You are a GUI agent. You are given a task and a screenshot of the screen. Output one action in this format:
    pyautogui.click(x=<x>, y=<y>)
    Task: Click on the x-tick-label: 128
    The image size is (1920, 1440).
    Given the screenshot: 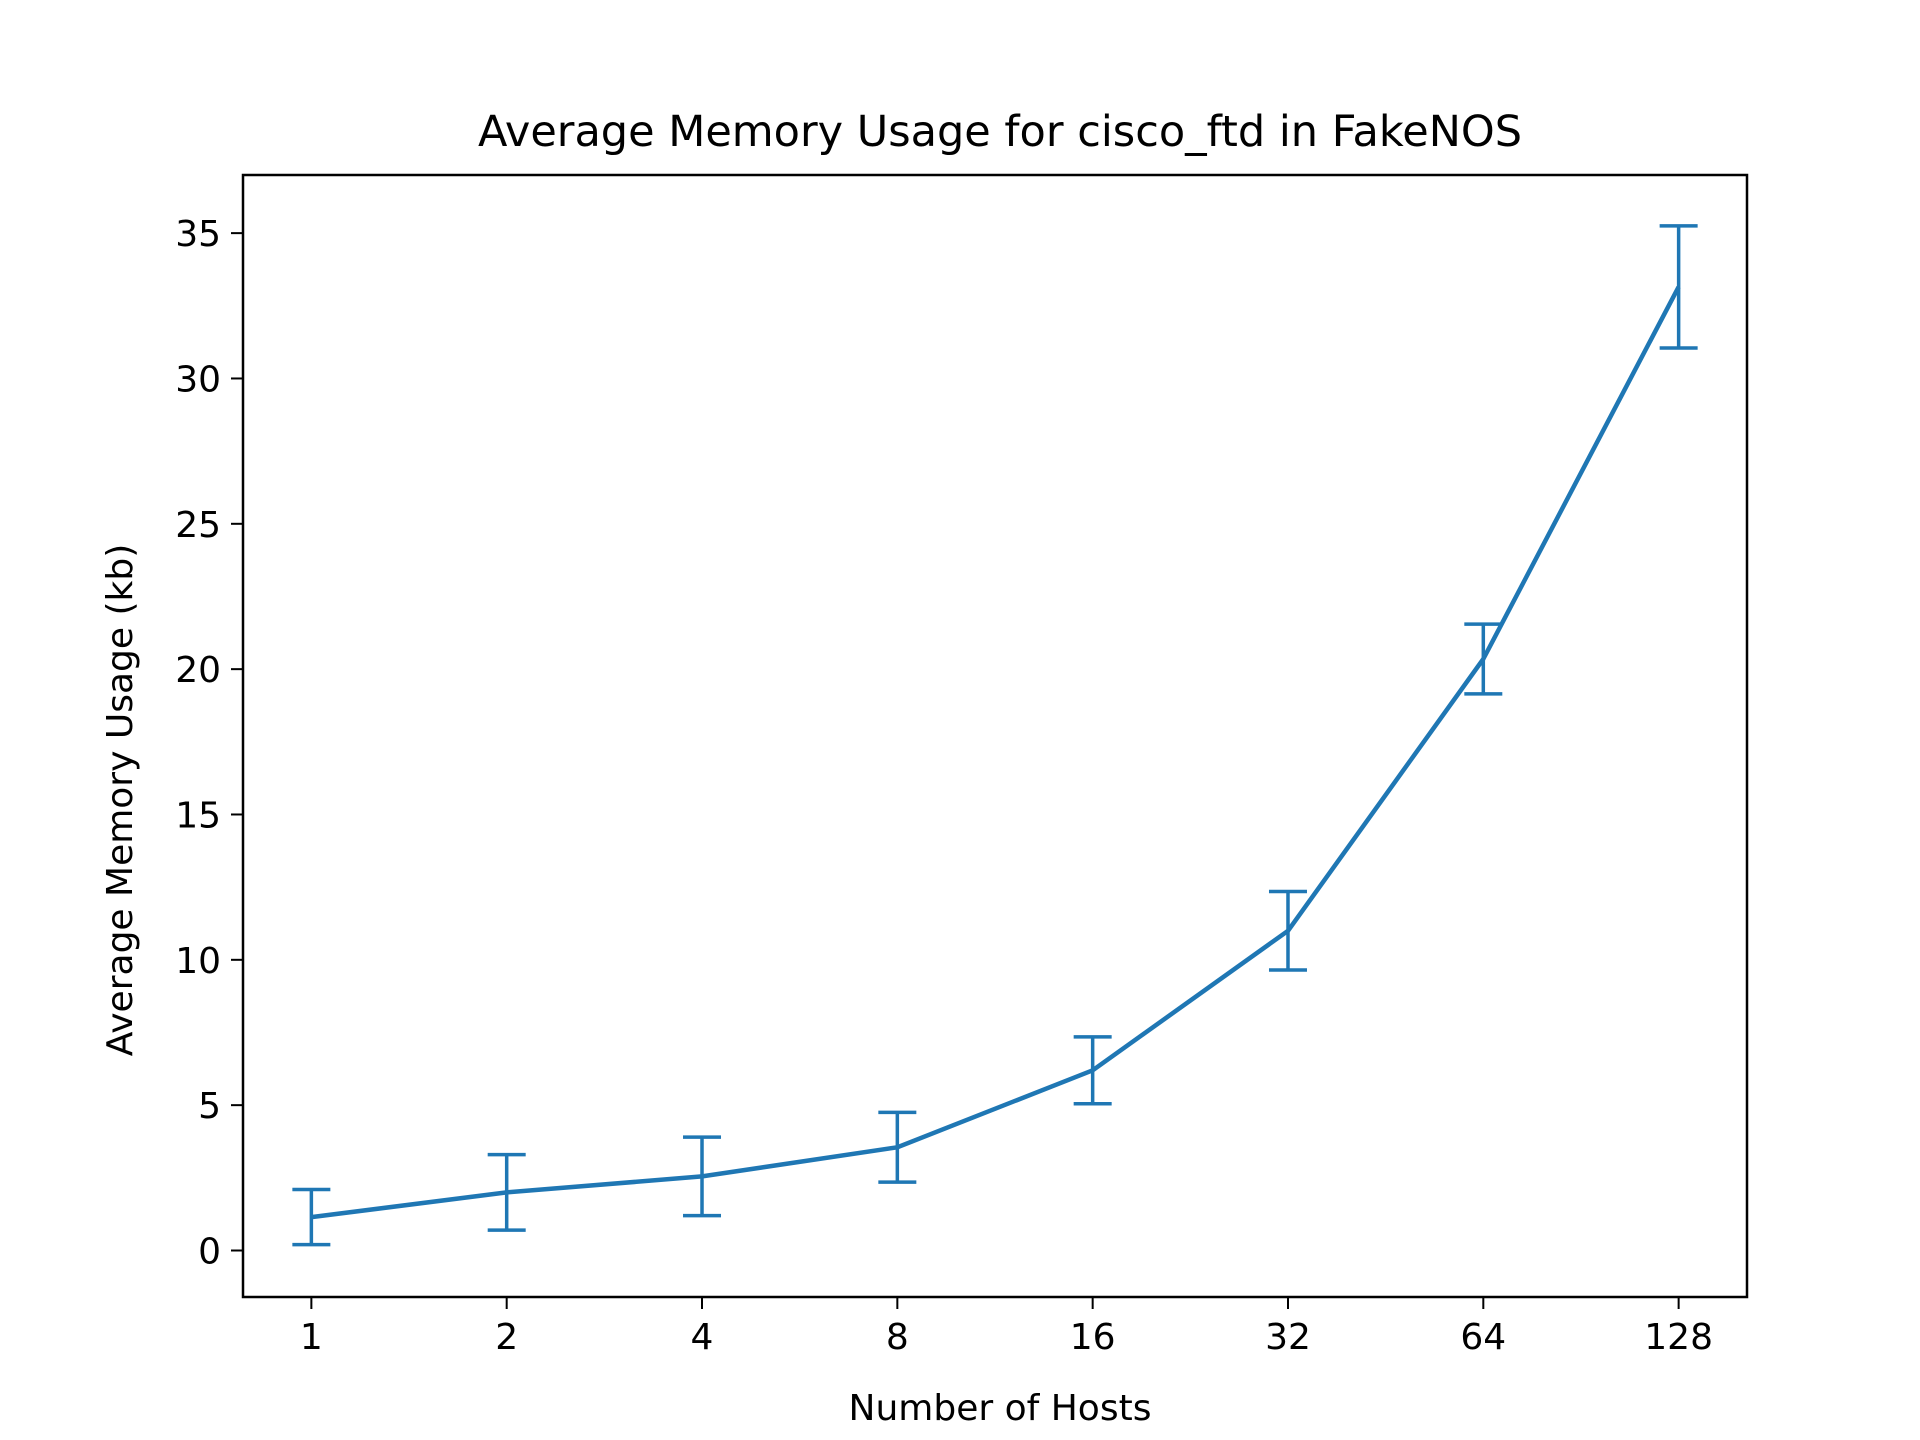 What is the action you would take?
    pyautogui.click(x=1678, y=1337)
    